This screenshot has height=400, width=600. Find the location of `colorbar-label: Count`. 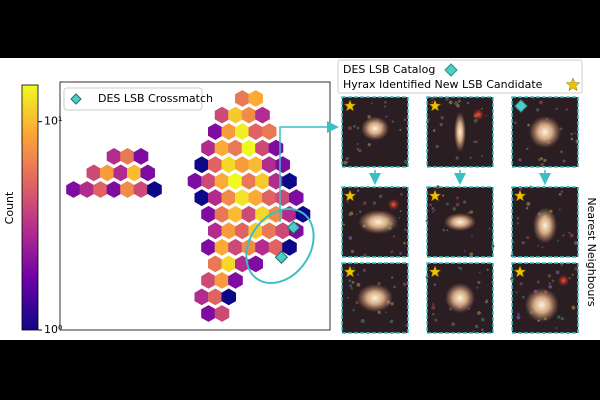

colorbar-label: Count is located at coordinates (9, 207).